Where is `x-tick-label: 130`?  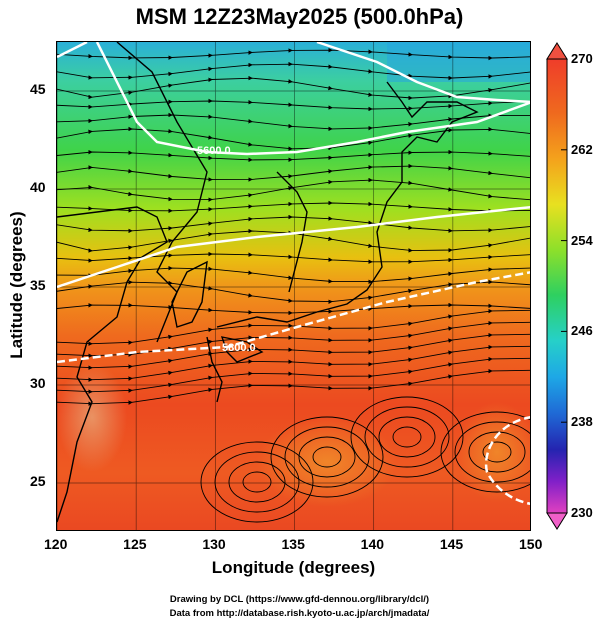 x-tick-label: 130 is located at coordinates (214, 544).